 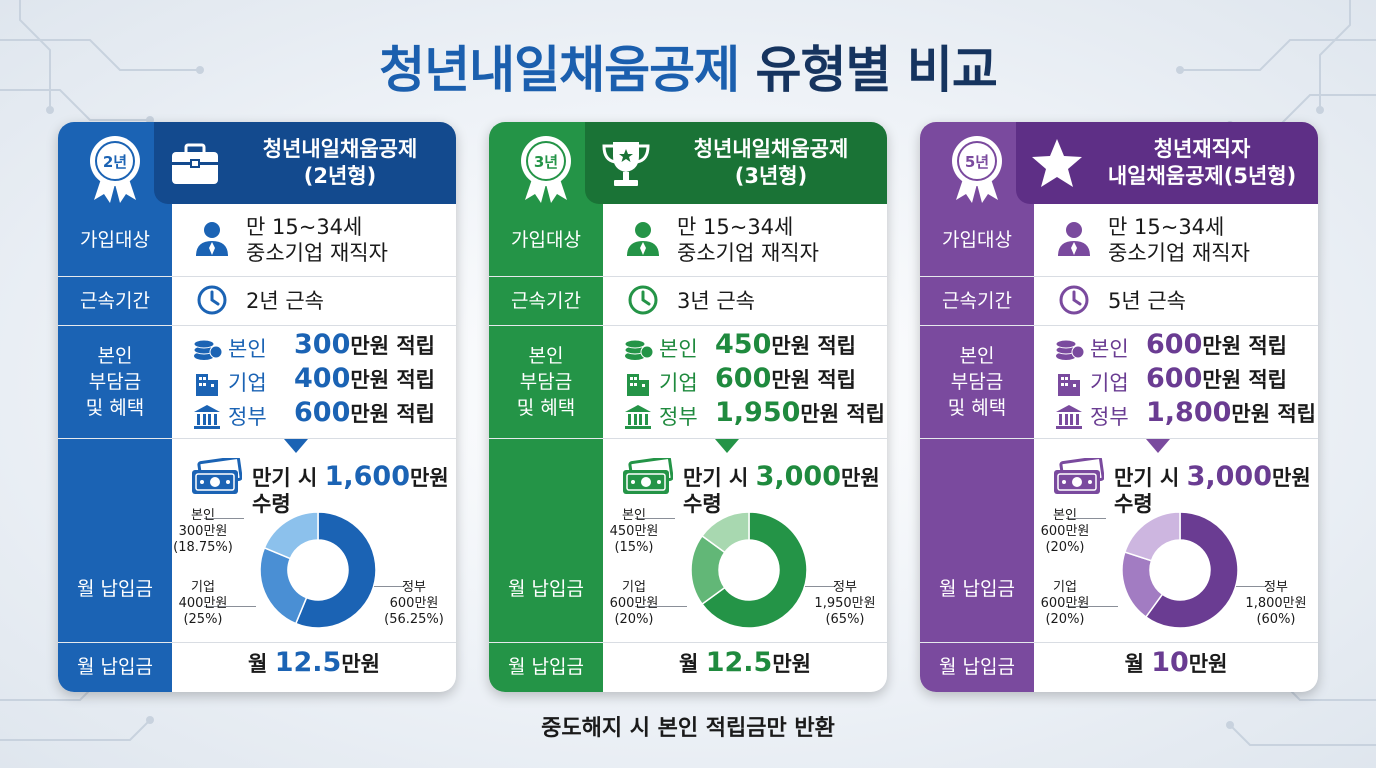 What do you see at coordinates (546, 162) in the screenshot?
I see `svg-text: 3년` at bounding box center [546, 162].